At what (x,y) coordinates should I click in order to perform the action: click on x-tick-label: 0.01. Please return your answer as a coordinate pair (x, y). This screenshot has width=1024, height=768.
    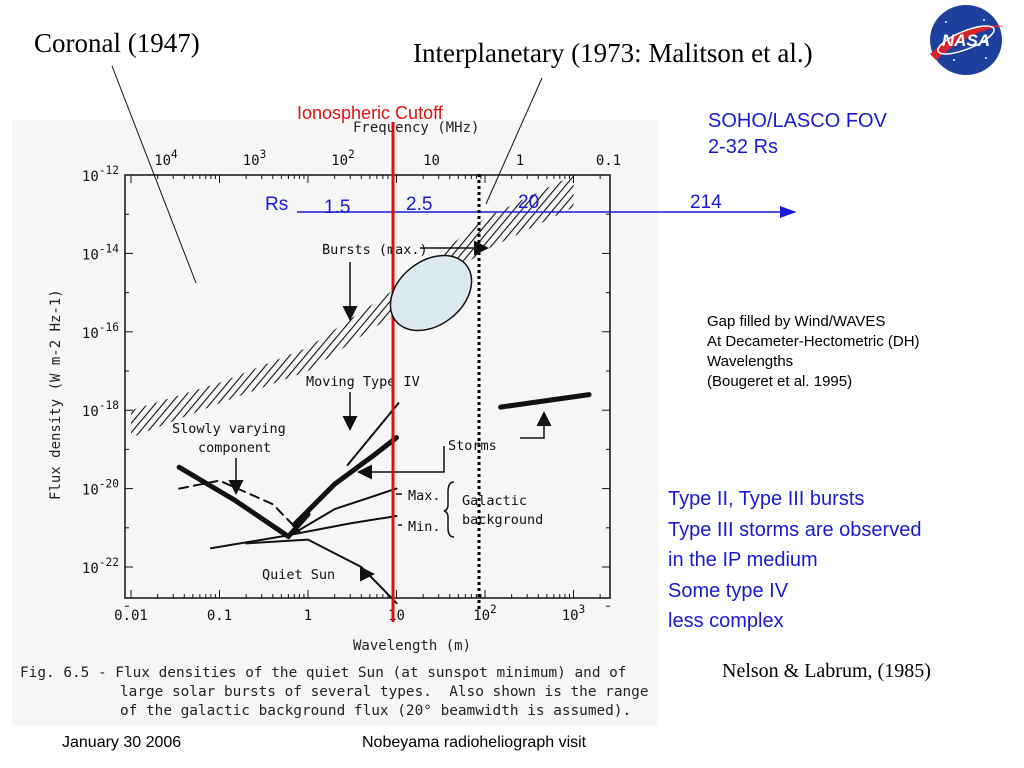
    Looking at the image, I should click on (131, 616).